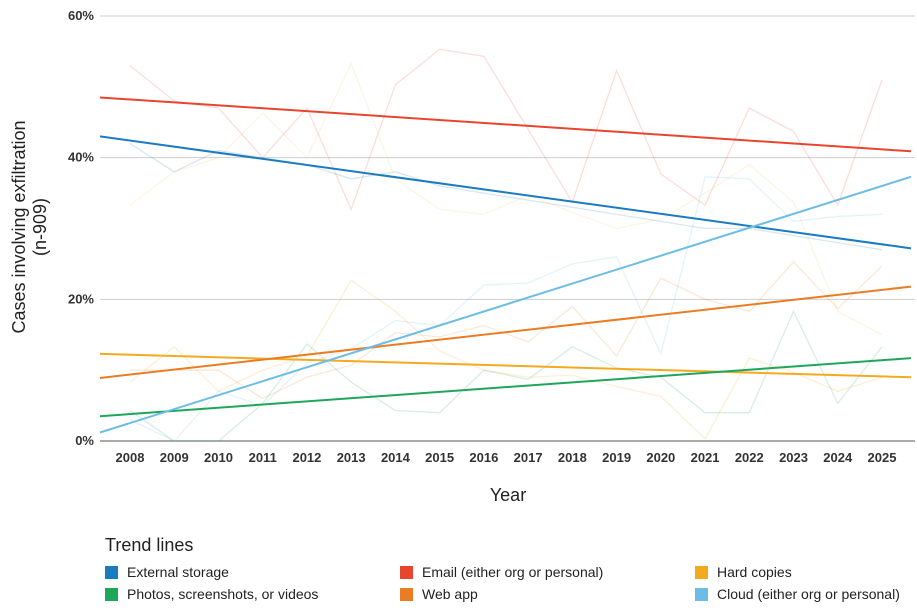  I want to click on legend-item: Email (either org or personal), so click(547, 572).